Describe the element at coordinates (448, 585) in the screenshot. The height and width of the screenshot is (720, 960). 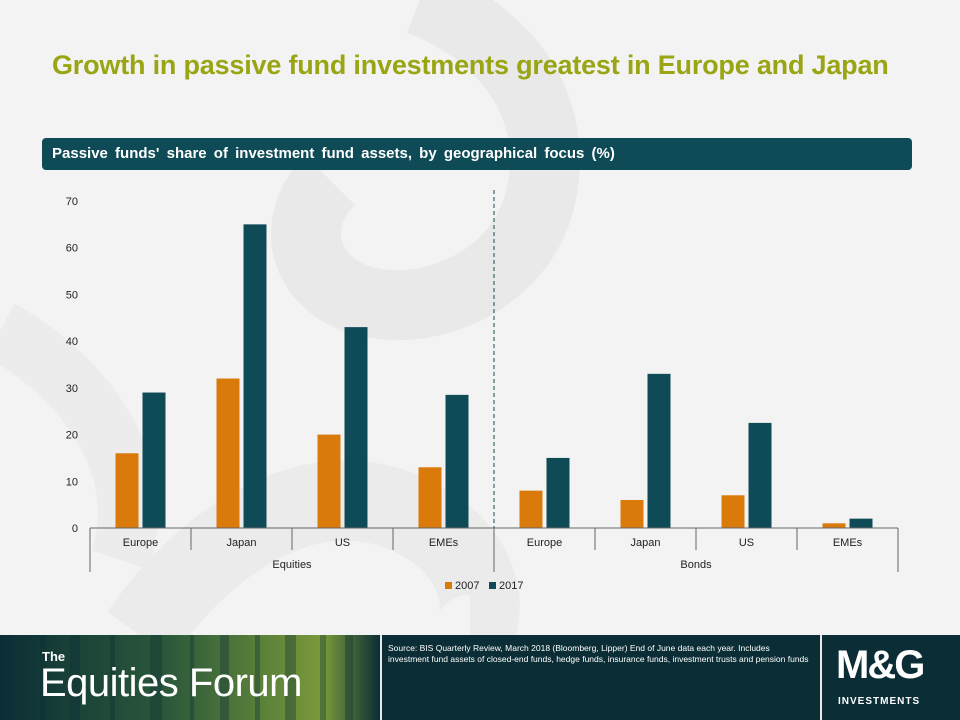
I see `legend-swatch-2007` at that location.